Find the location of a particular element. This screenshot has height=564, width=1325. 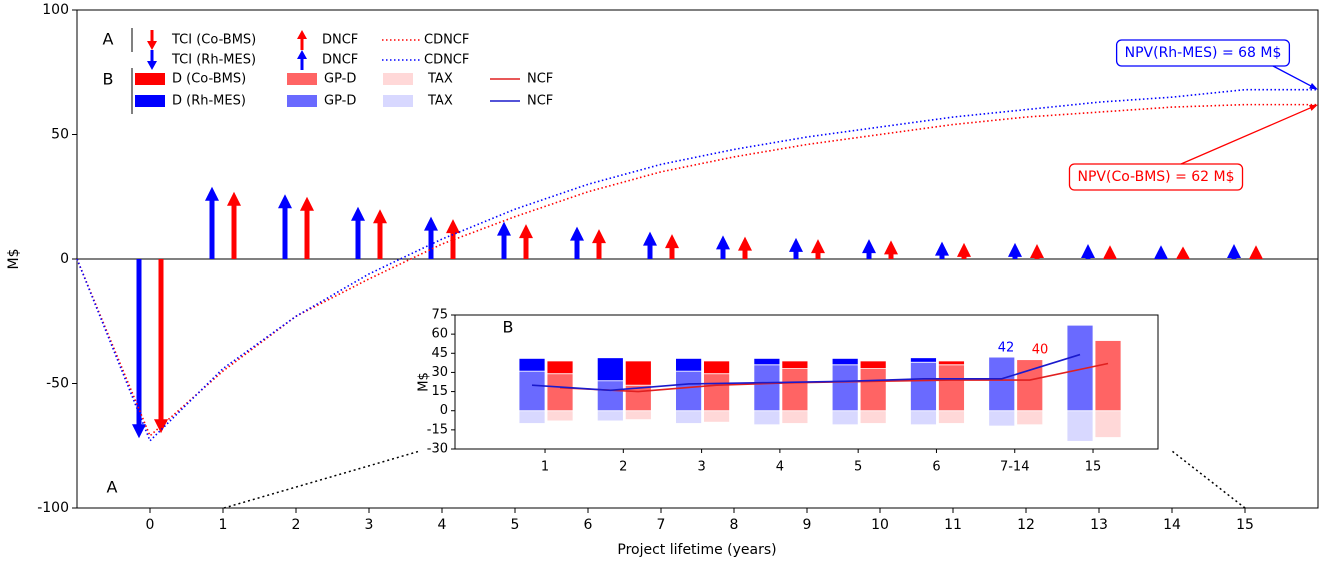

annotation-arrow is located at coordinates (1293, 77).